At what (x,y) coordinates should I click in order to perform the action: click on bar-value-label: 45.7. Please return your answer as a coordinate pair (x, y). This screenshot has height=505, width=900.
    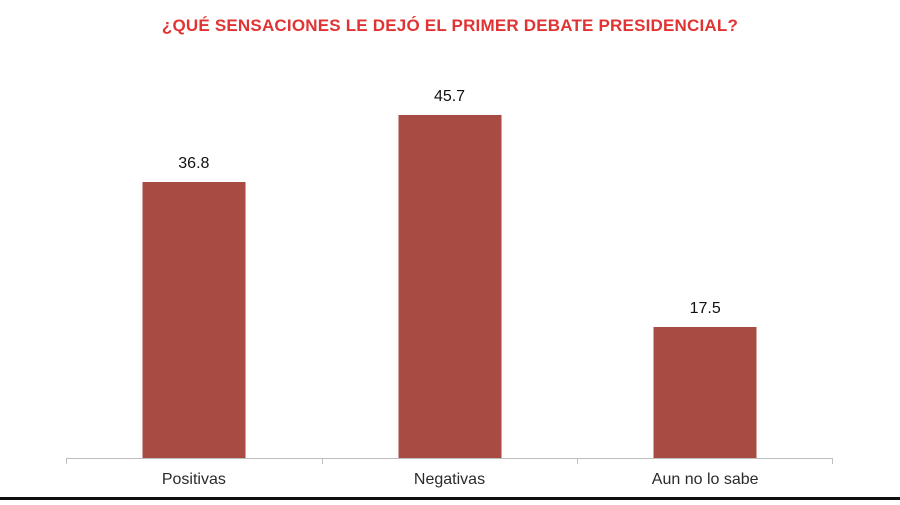
    Looking at the image, I should click on (449, 96).